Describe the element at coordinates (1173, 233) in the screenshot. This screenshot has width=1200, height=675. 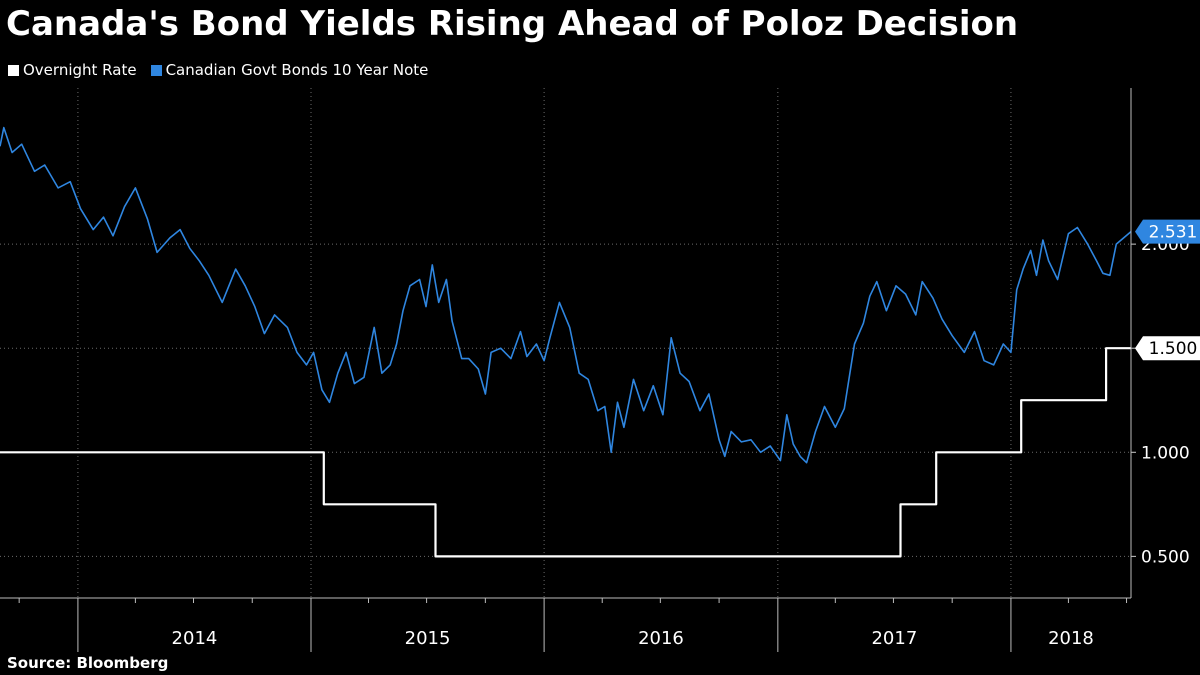
I see `last-value-label: 2.531` at that location.